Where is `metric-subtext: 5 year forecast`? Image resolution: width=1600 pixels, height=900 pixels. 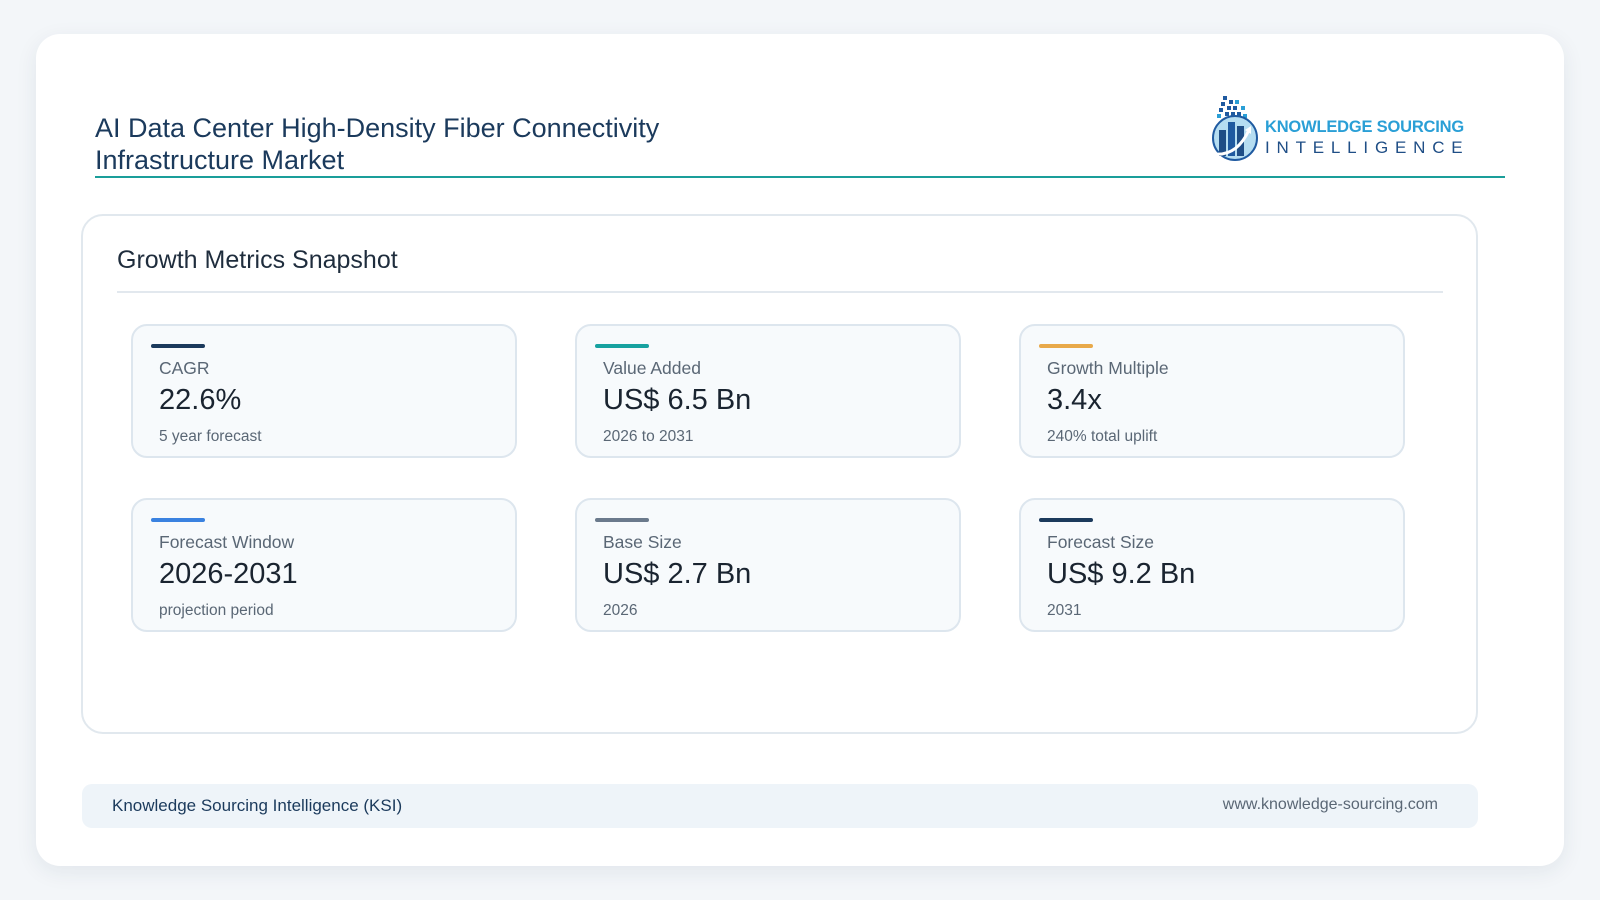 metric-subtext: 5 year forecast is located at coordinates (210, 436).